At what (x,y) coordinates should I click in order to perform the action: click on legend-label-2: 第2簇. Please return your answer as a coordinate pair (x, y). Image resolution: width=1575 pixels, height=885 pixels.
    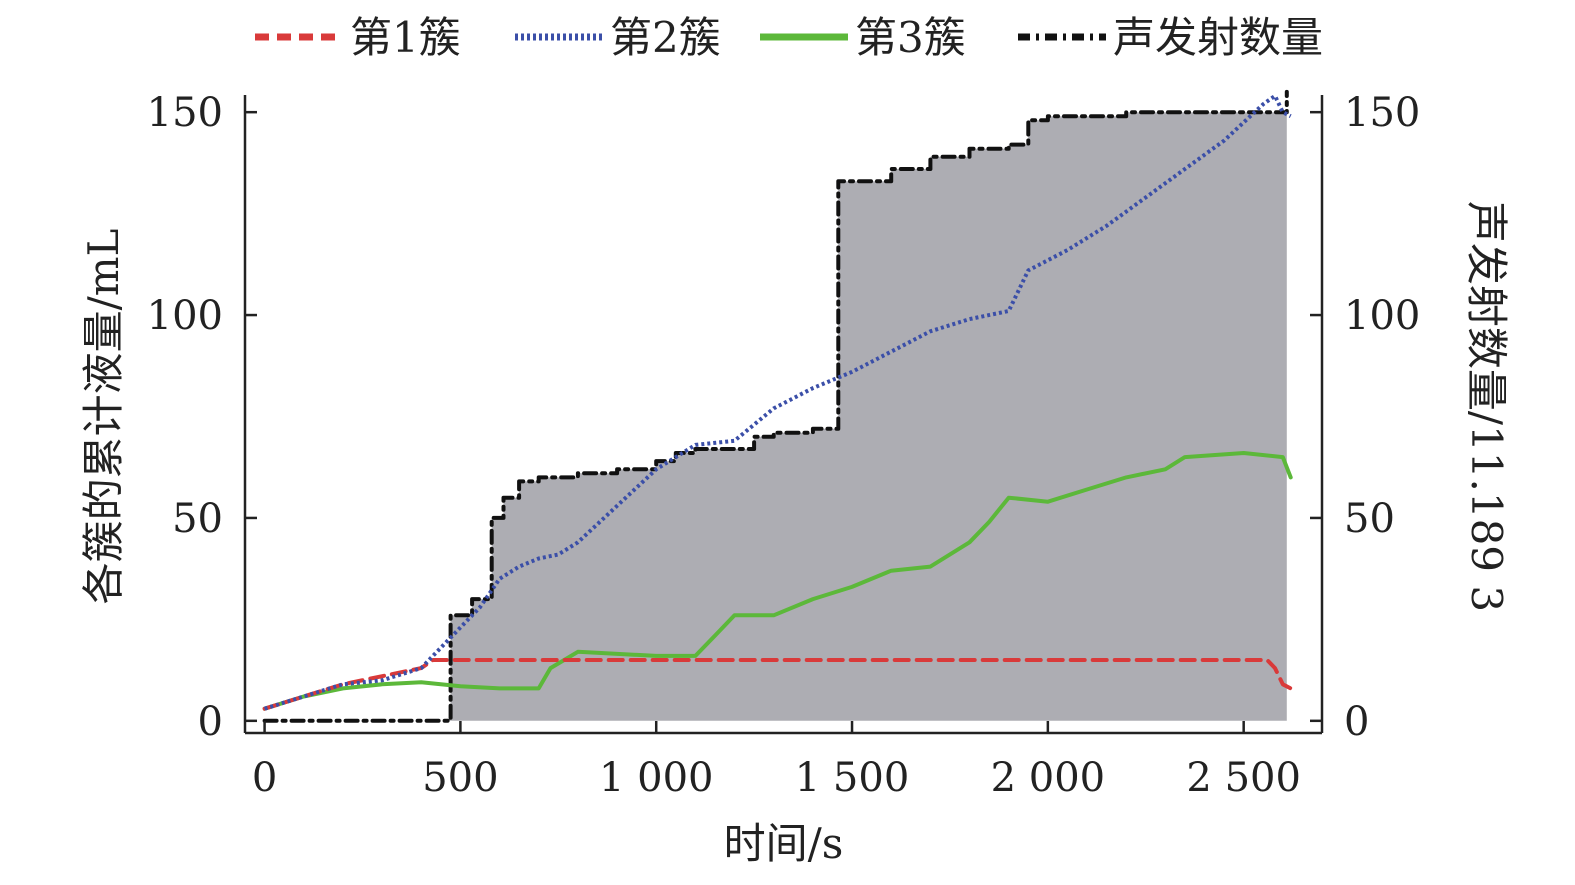
    Looking at the image, I should click on (665, 37).